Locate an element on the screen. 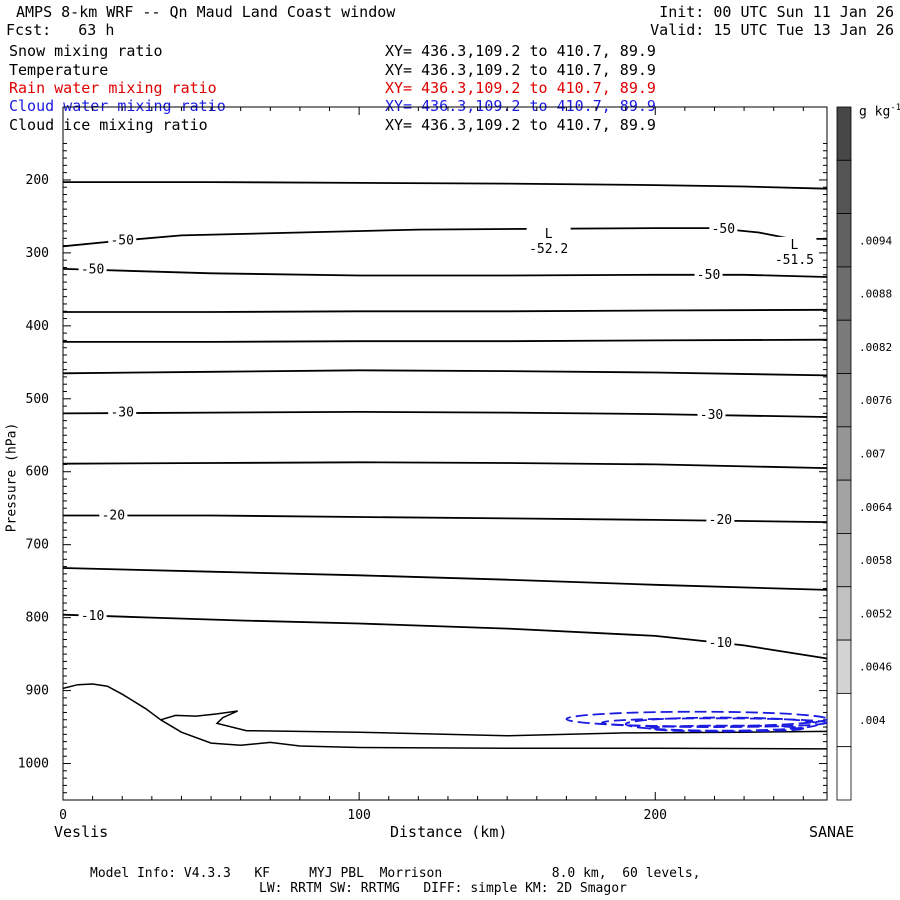 The width and height of the screenshot is (900, 900). right-endpoint-label: SANAE is located at coordinates (832, 832).